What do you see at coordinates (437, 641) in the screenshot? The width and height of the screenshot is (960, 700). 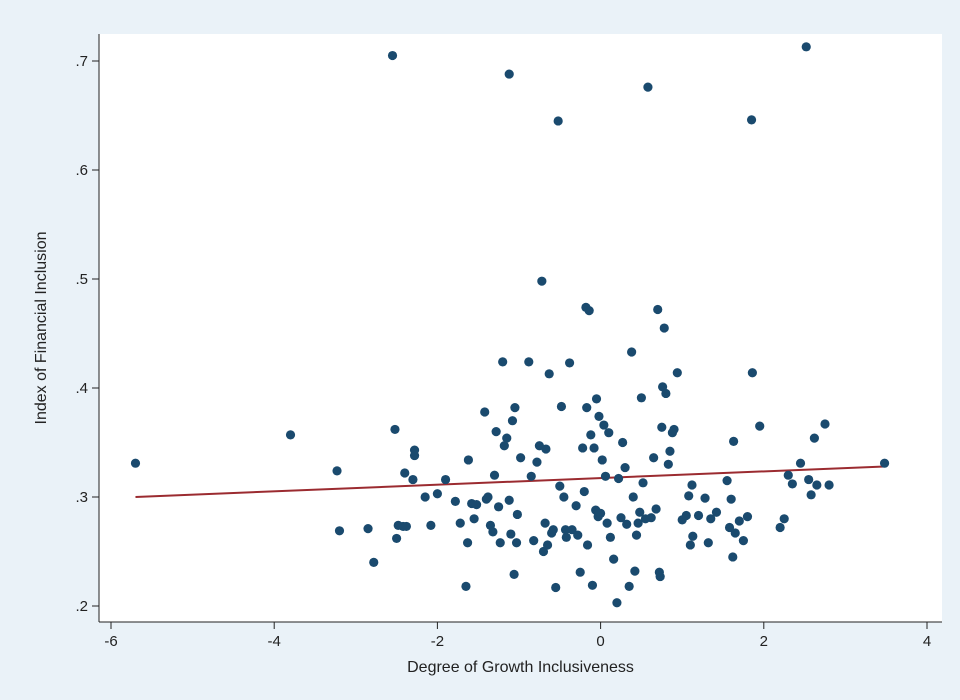 I see `x-tick-label: -2` at bounding box center [437, 641].